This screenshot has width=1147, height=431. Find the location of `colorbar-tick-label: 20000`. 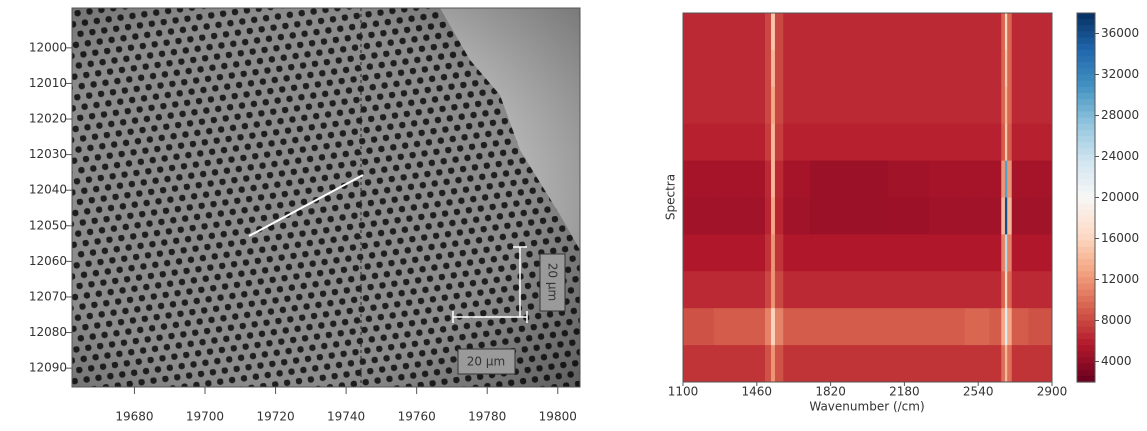

colorbar-tick-label: 20000 is located at coordinates (1120, 197).